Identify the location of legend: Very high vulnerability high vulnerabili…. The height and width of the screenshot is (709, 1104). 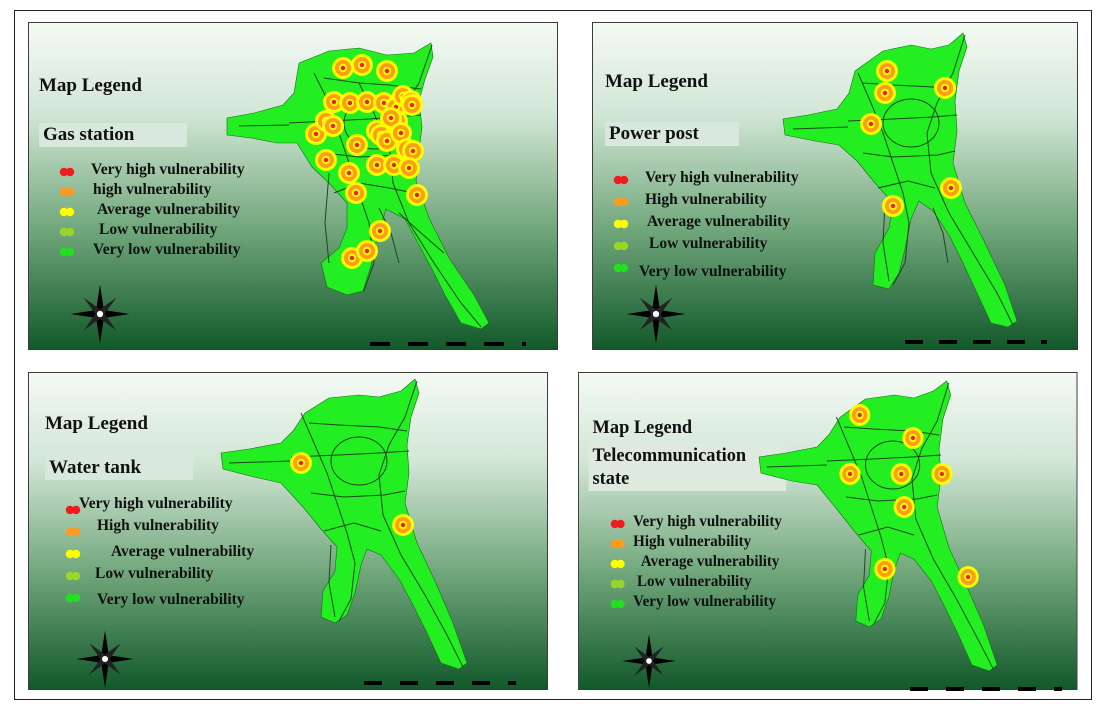
(174, 211).